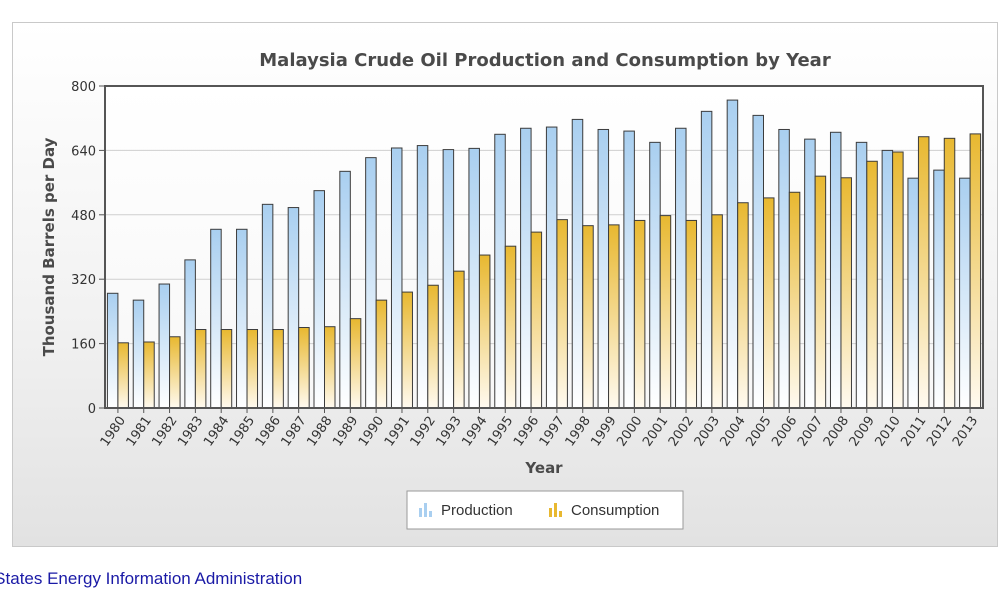  I want to click on bar-production-2003, so click(706, 259).